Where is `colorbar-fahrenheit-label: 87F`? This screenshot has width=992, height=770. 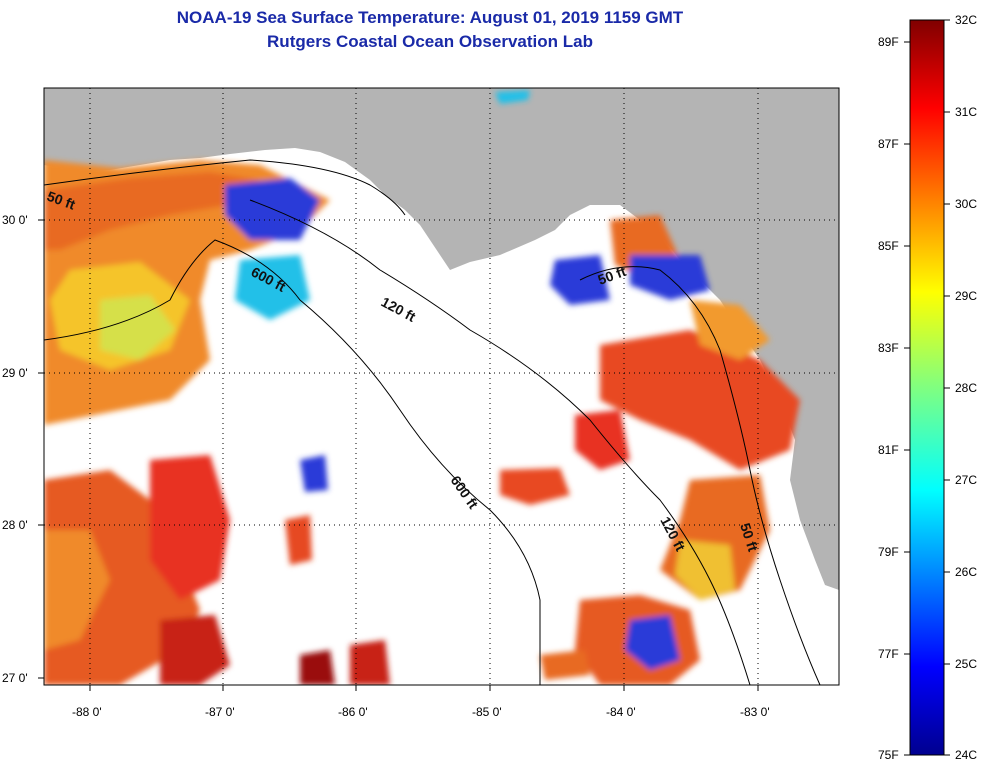 colorbar-fahrenheit-label: 87F is located at coordinates (888, 144).